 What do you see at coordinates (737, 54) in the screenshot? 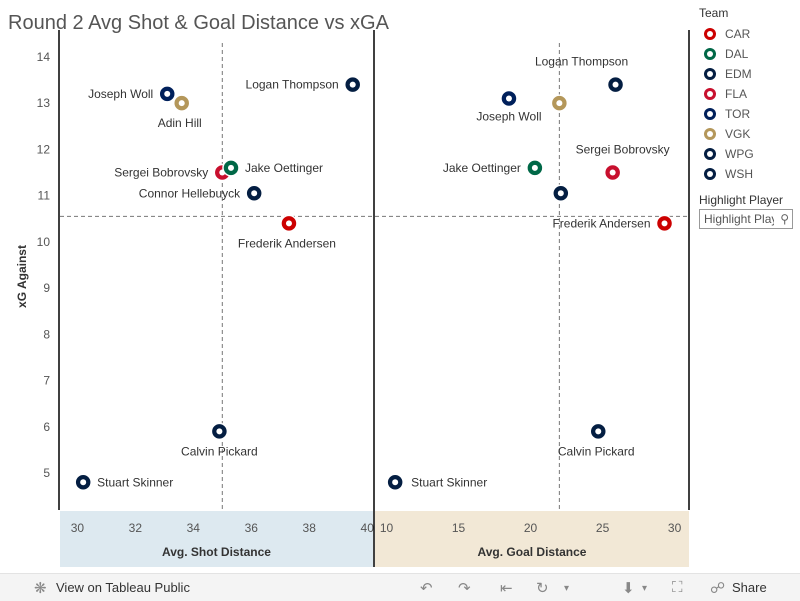
I see `legend-label: DAL` at bounding box center [737, 54].